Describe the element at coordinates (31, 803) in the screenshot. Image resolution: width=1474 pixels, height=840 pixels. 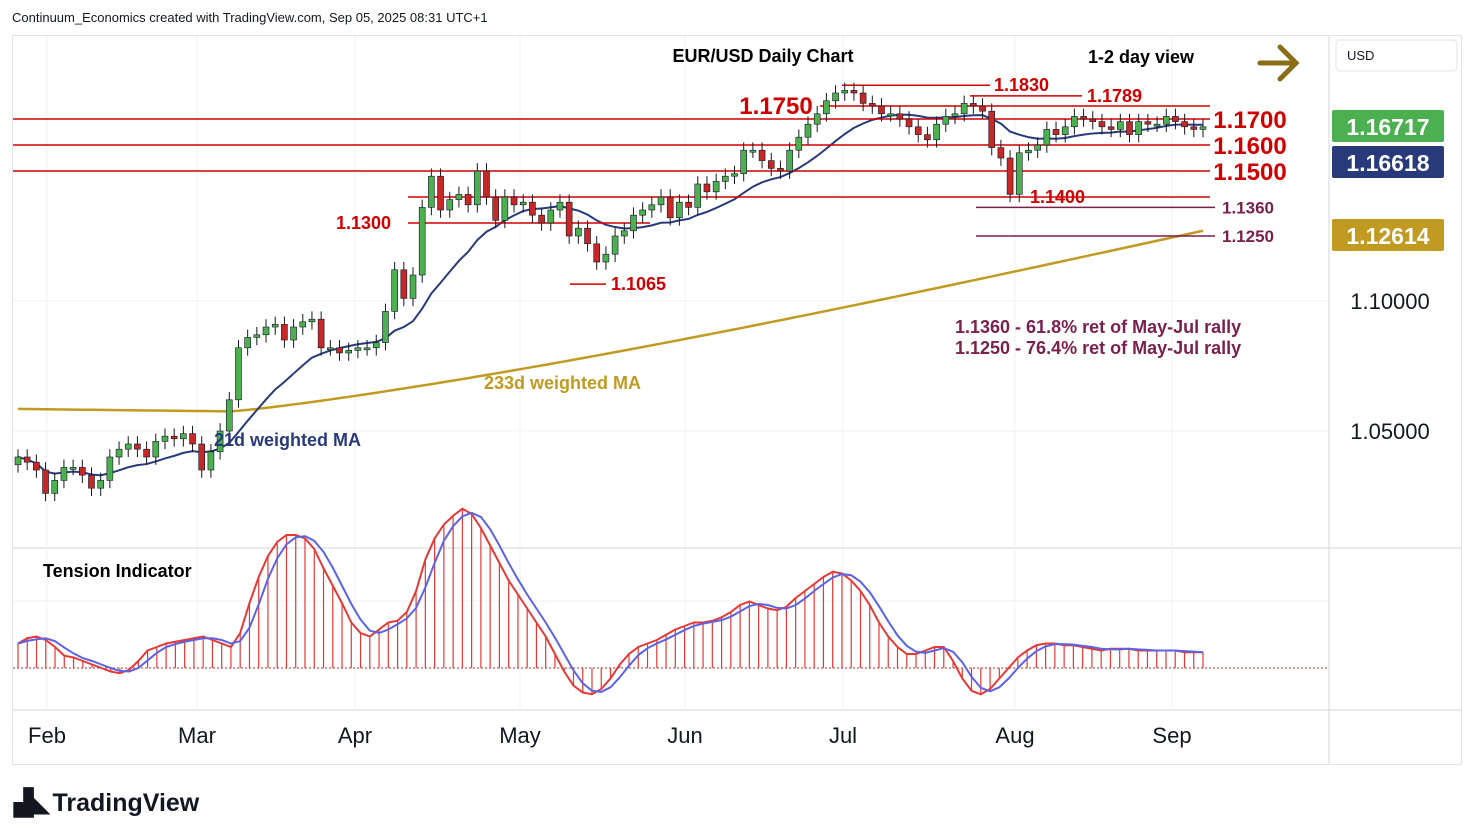
I see `tradingview-logo-icon: ▟◣` at that location.